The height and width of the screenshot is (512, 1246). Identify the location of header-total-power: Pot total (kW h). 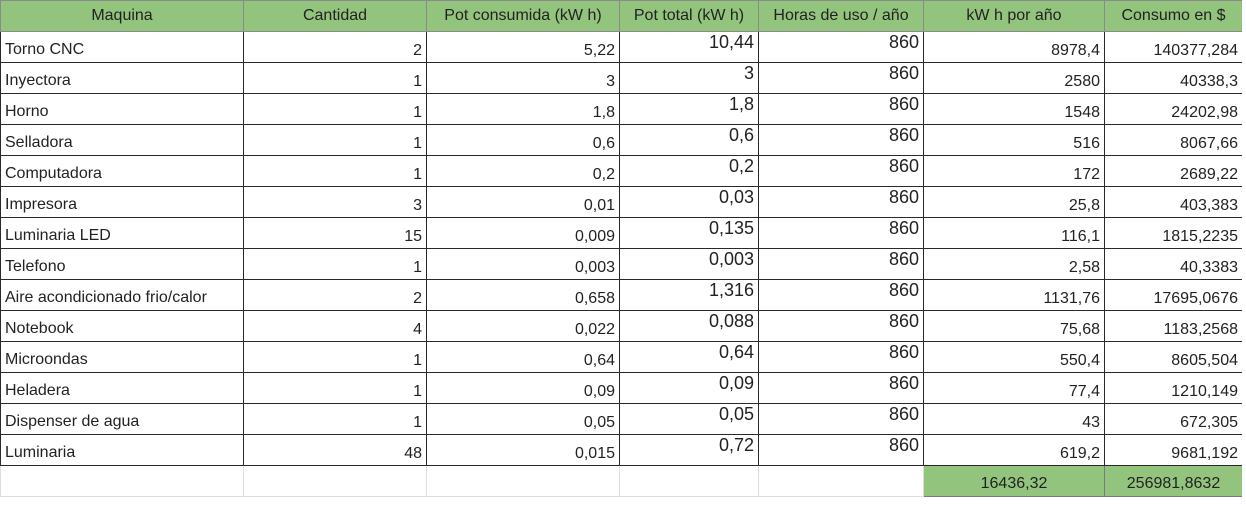
(689, 16).